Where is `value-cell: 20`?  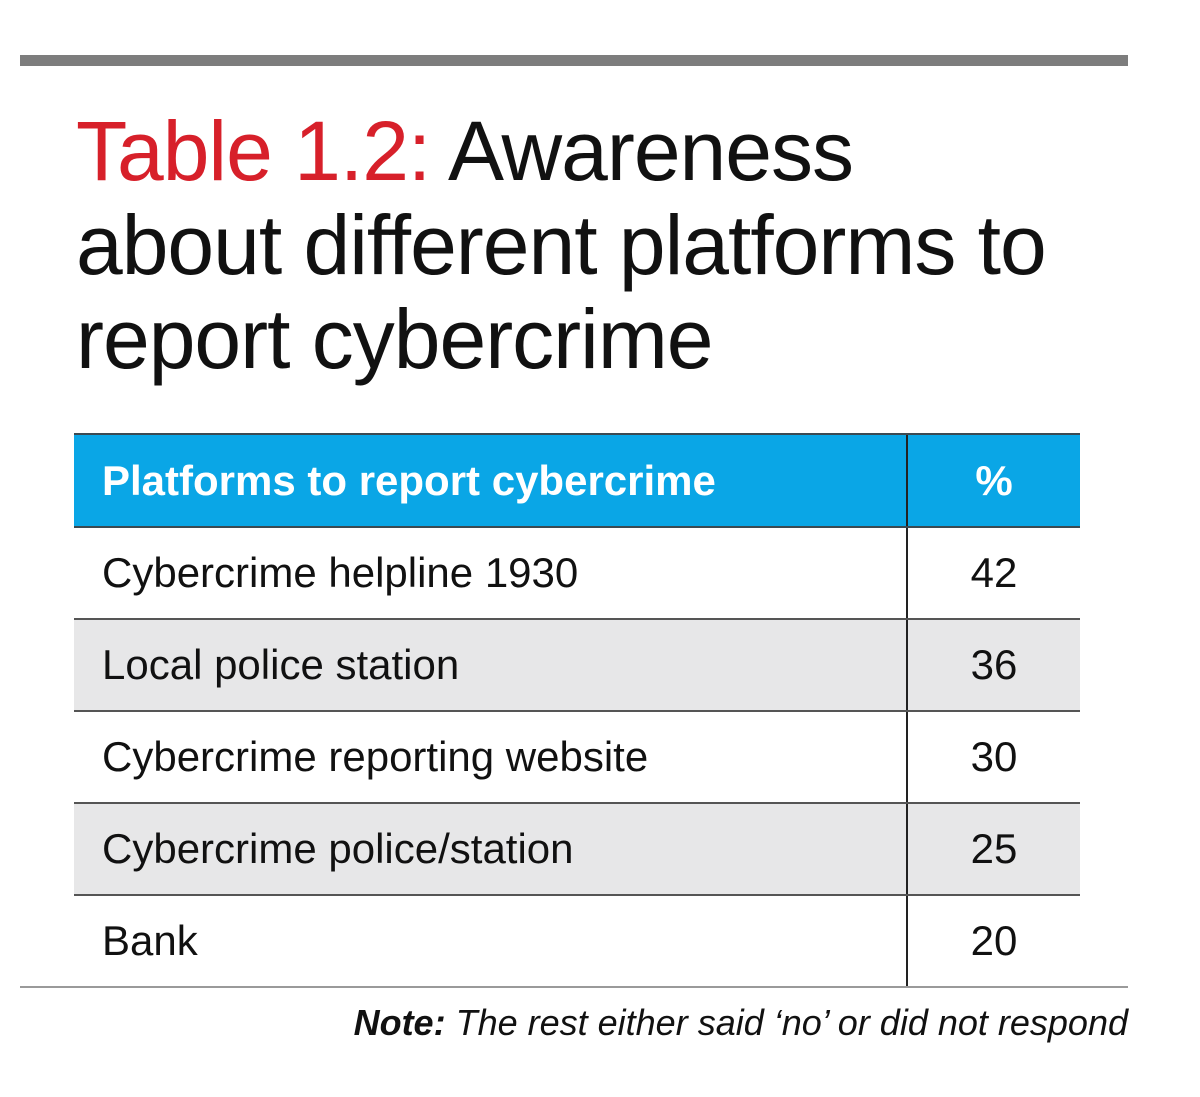 value-cell: 20 is located at coordinates (993, 940).